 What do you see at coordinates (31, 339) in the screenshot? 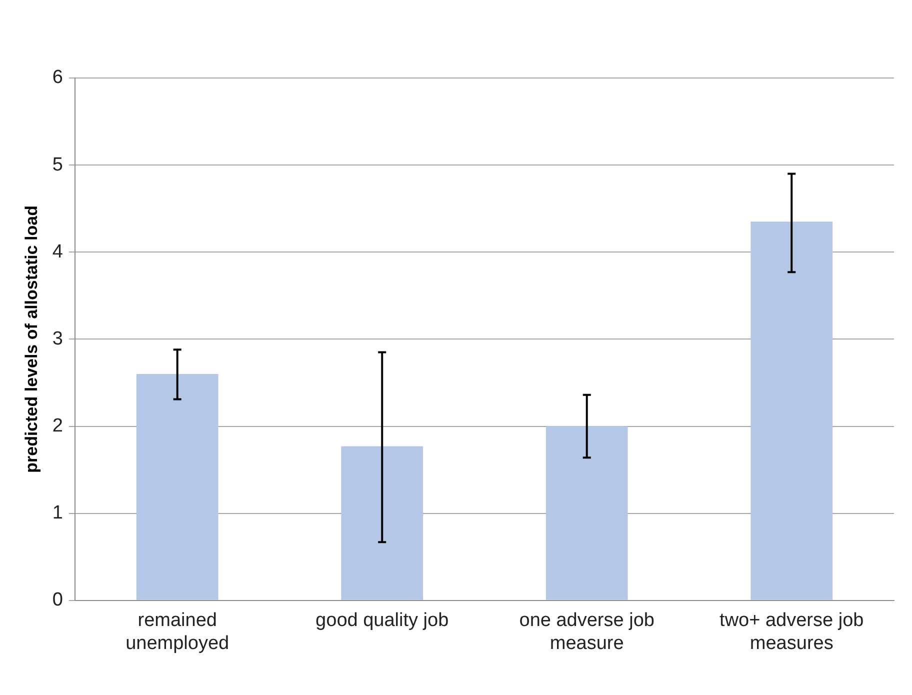
I see `y-axis-title: predicted levels of allostatic load` at bounding box center [31, 339].